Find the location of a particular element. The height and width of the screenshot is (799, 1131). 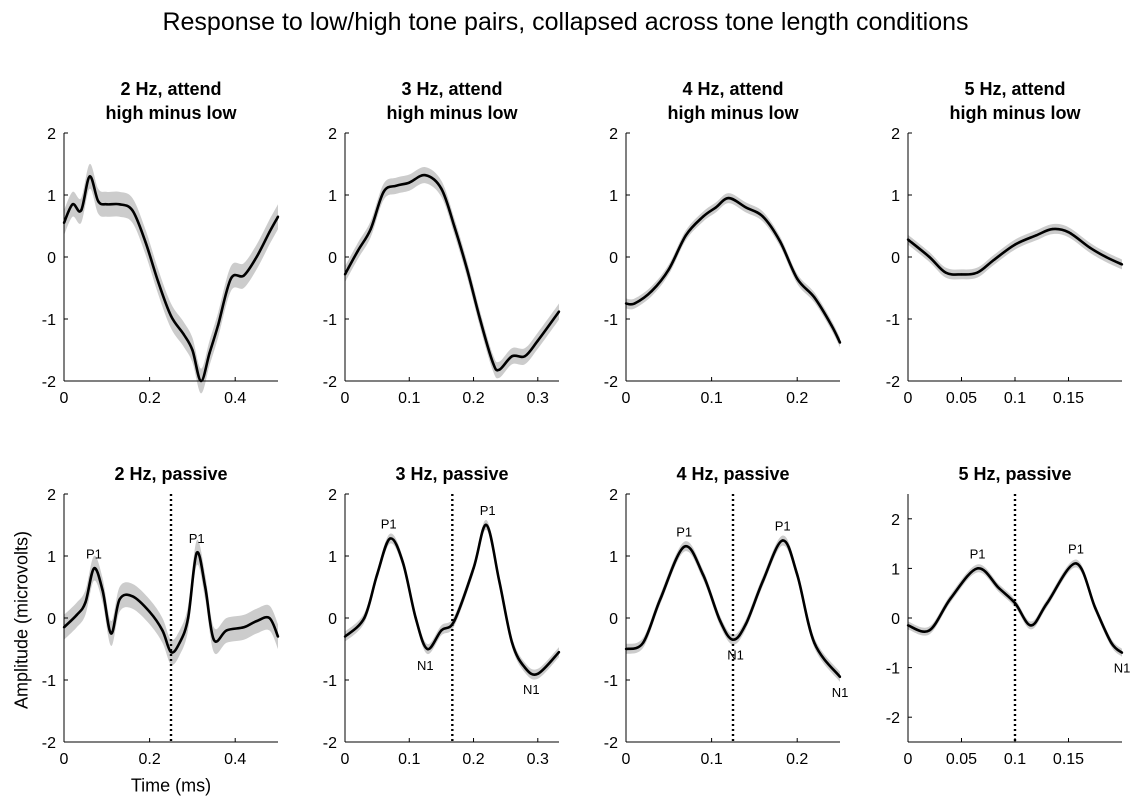

subplot-6: 3 Hz, passive -2 -1 0 1 2 0 0.1 0.2 0.3 P1 N1 P1 N1 is located at coordinates (442, 616).